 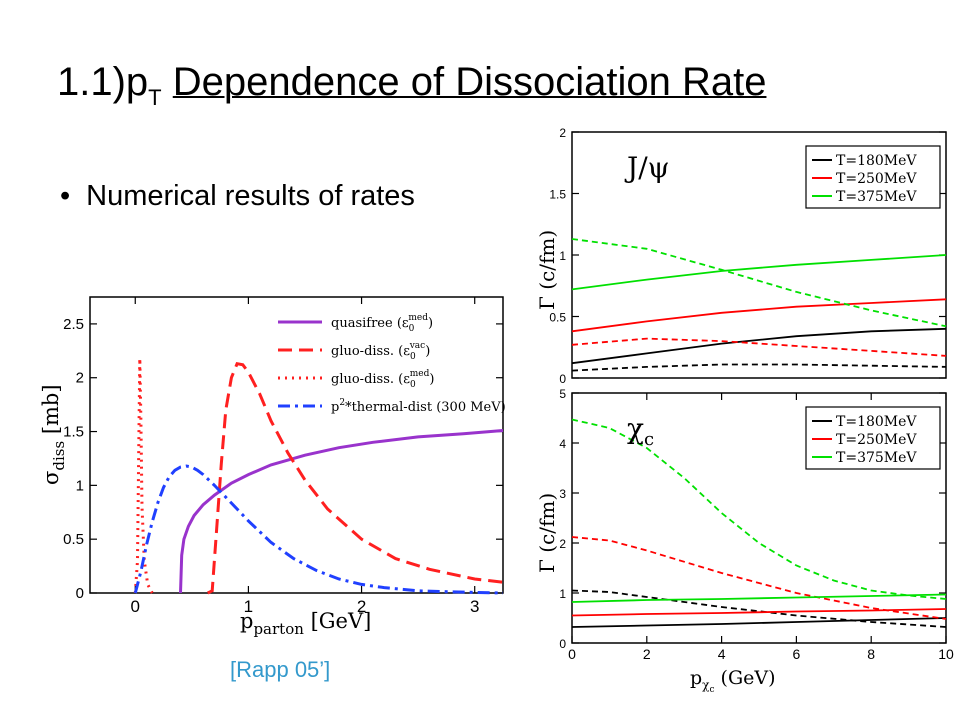 I want to click on y-axis-label: σdiss [mb], so click(x=53, y=434).